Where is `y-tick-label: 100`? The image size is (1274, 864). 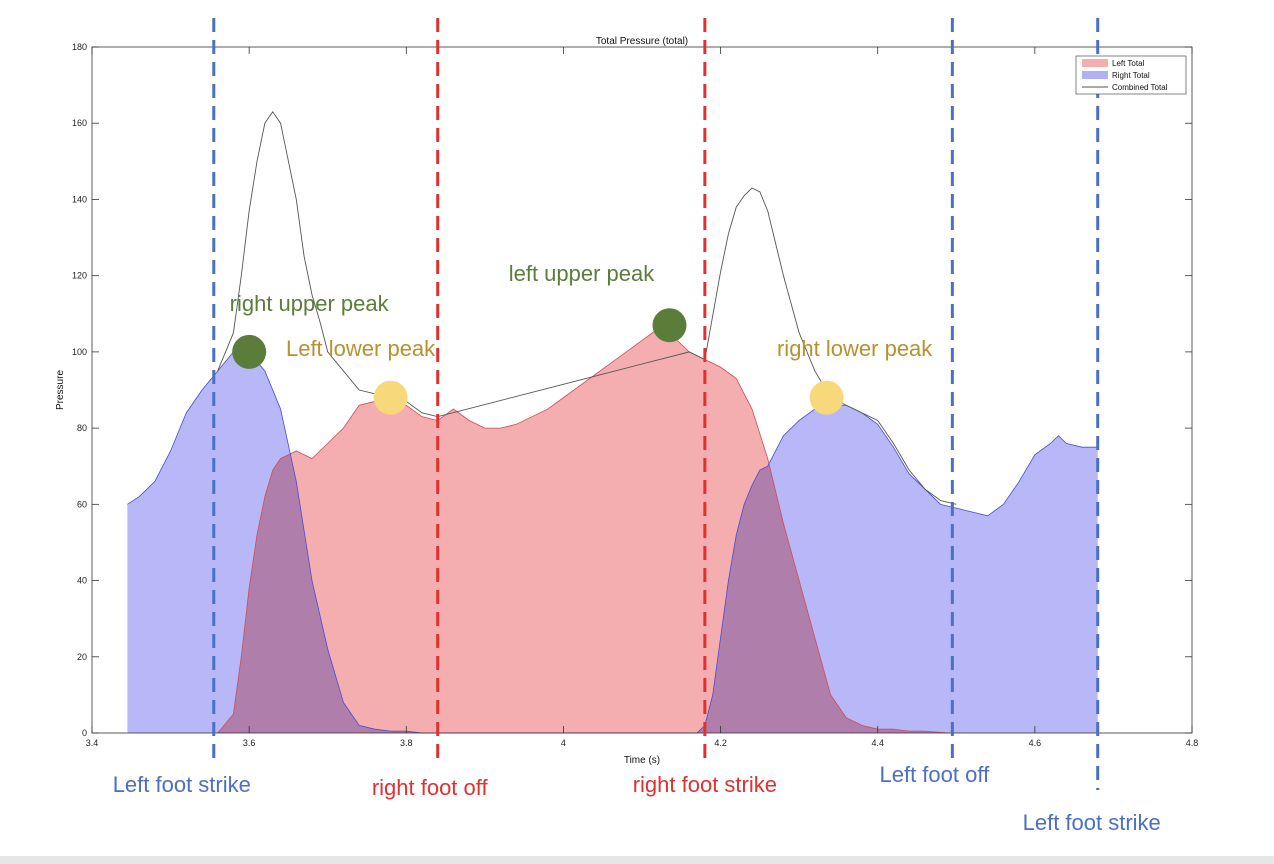 y-tick-label: 100 is located at coordinates (79, 352).